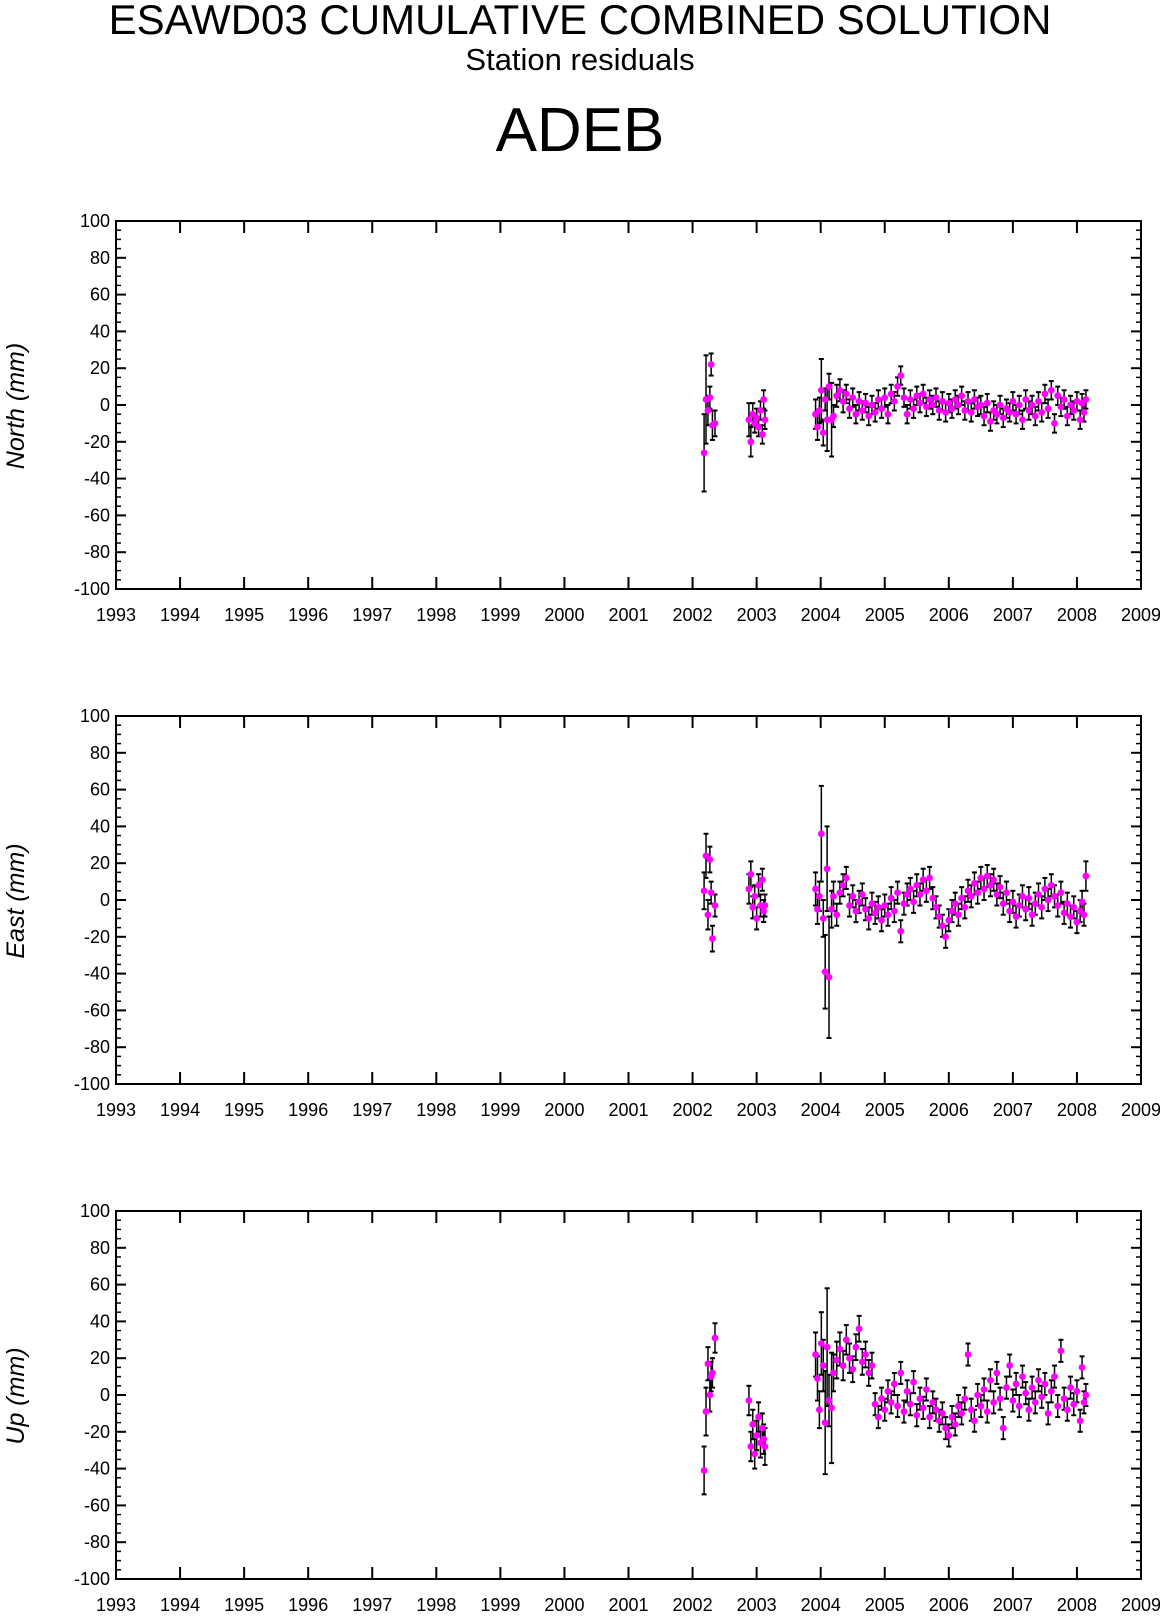 The image size is (1160, 1621). Describe the element at coordinates (580, 130) in the screenshot. I see `station-name: ADEB` at that location.